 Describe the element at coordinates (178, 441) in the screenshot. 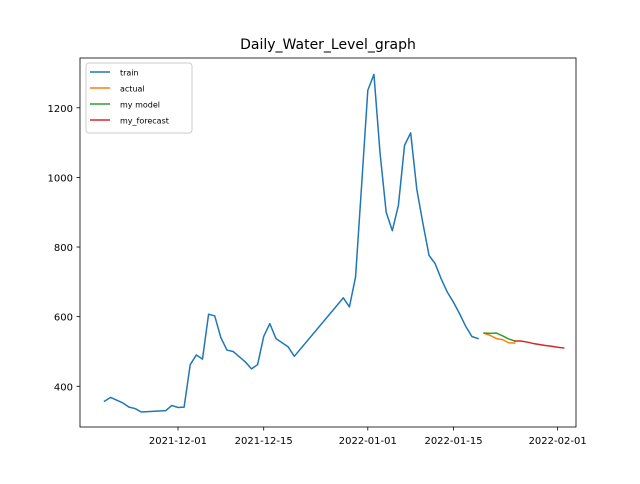

I see `x-tick-label: 2021-12-01` at that location.